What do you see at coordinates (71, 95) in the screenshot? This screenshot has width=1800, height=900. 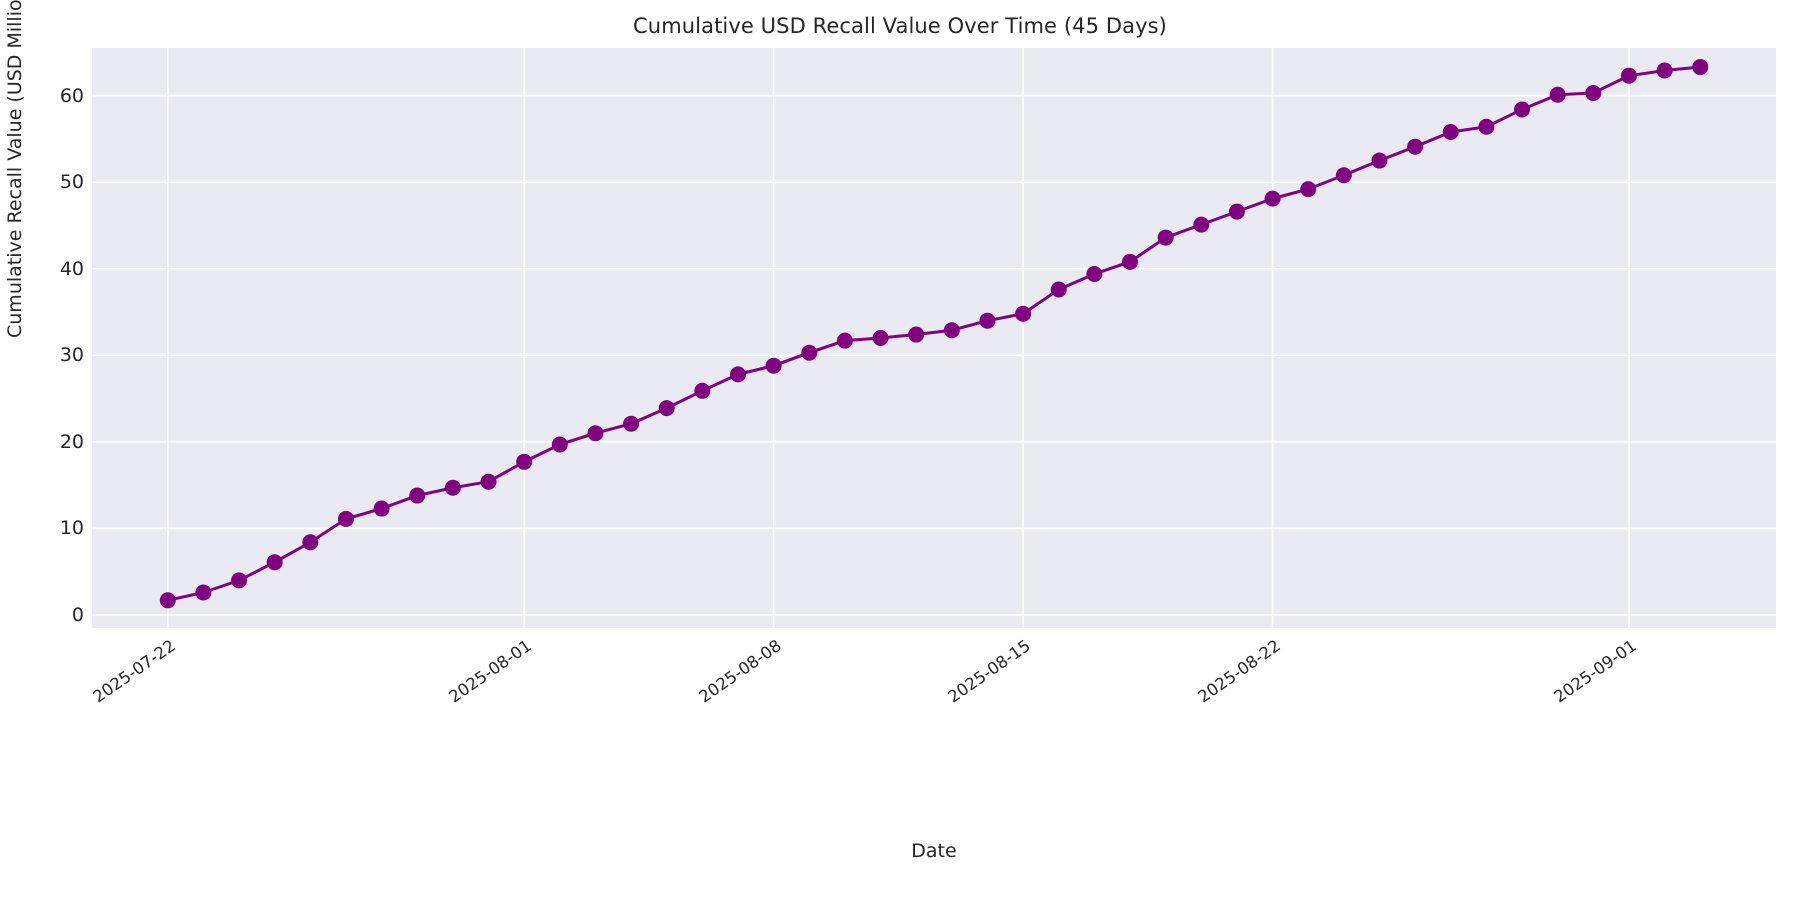 I see `y-tick-label: 60` at bounding box center [71, 95].